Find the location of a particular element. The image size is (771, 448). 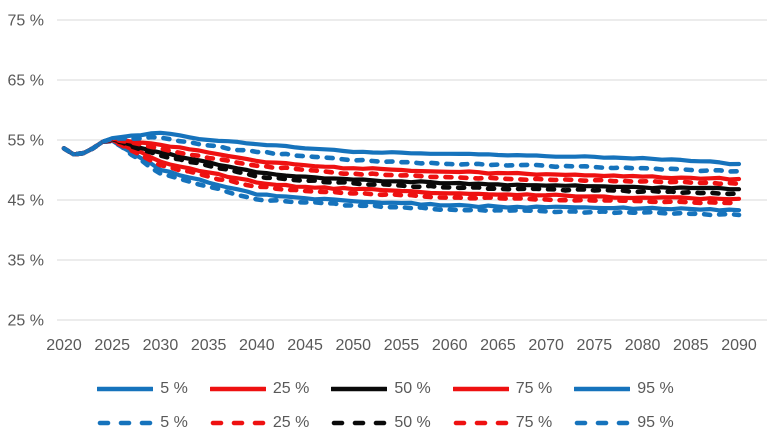

y-tick-label: 35 % is located at coordinates (26, 261).